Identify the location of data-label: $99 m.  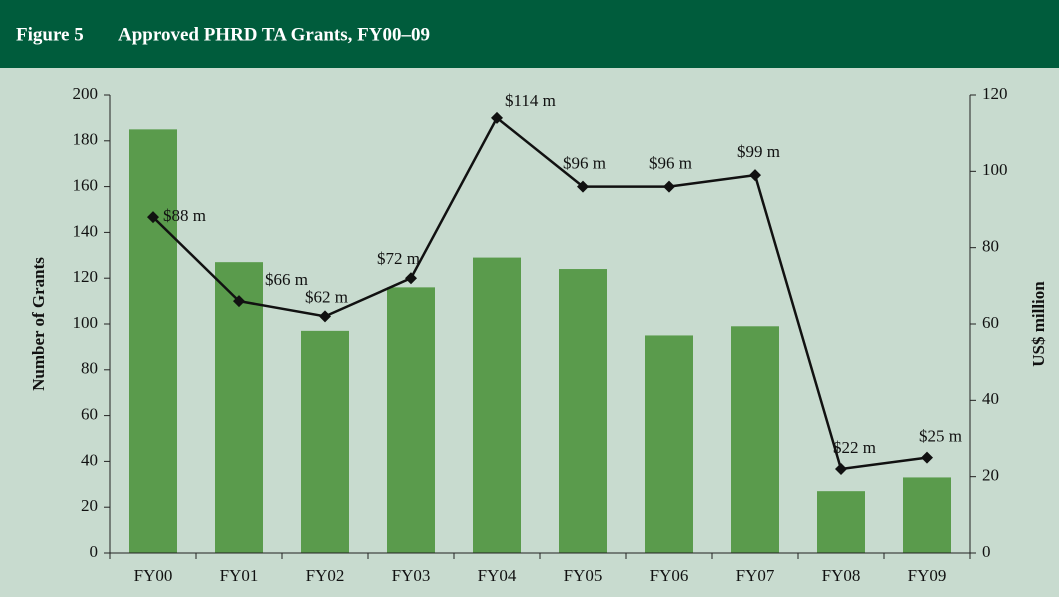
(758, 151).